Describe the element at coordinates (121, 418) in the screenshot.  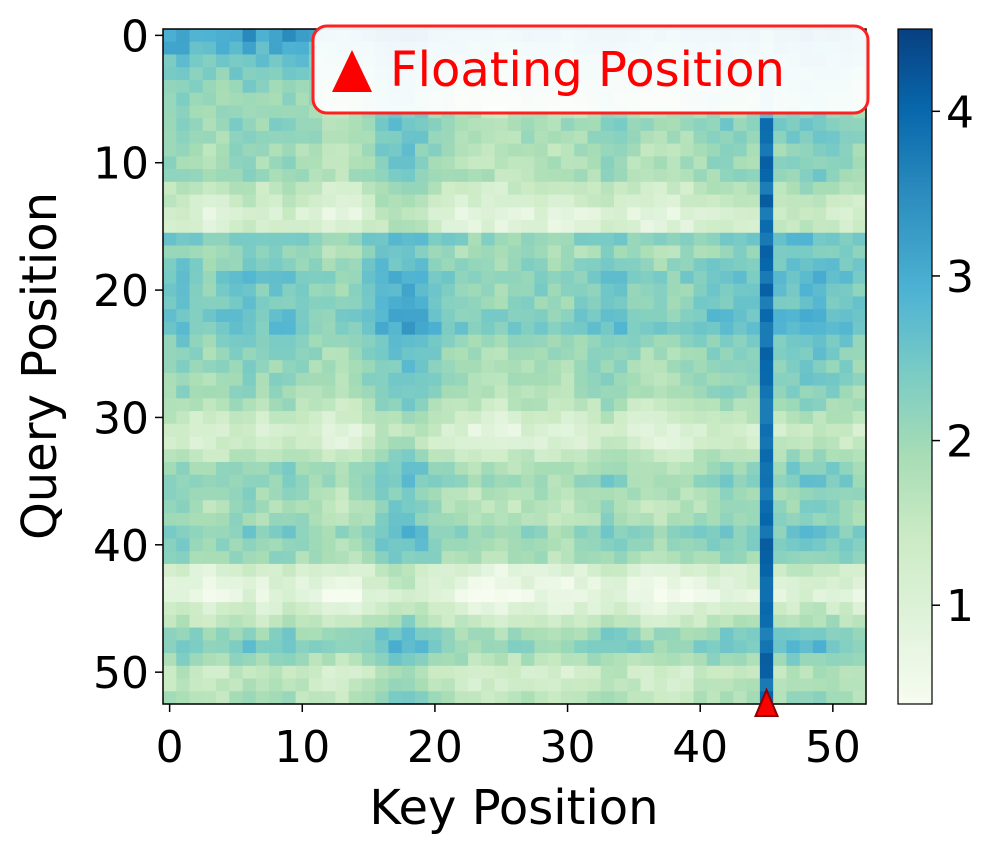
I see `y-tick-label: 30` at that location.